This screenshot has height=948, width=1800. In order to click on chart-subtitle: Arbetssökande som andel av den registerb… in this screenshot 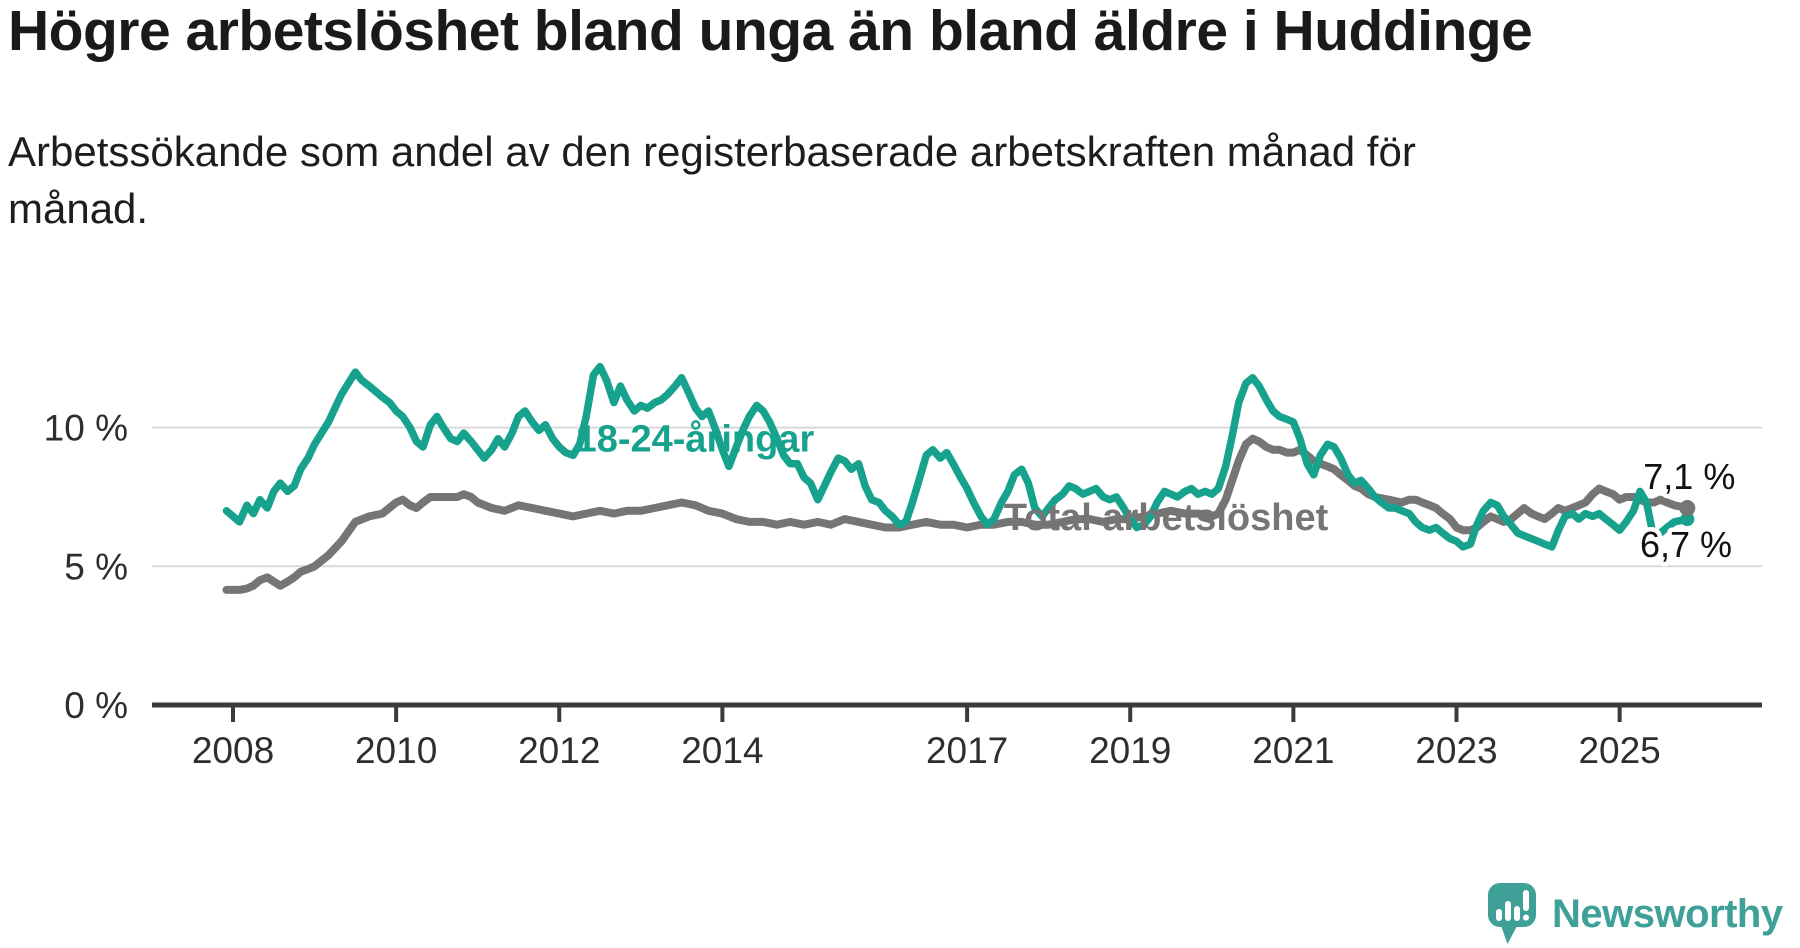, I will do `click(712, 180)`.